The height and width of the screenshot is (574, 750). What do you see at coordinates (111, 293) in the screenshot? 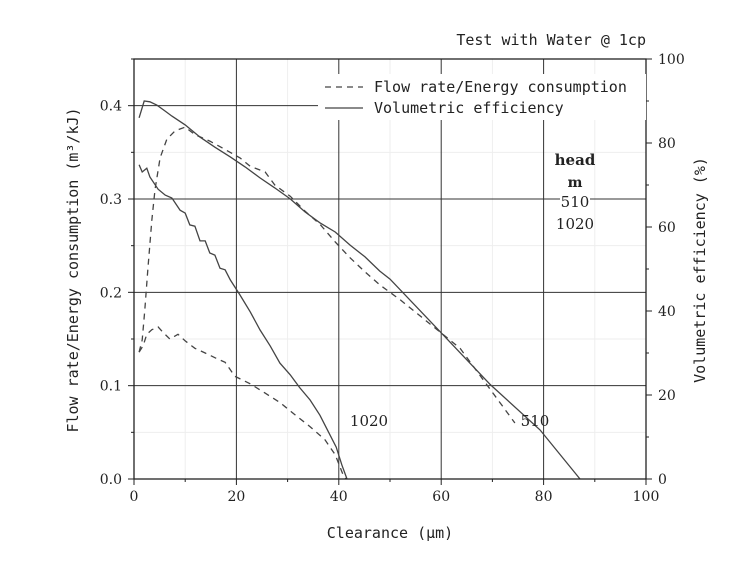
I see `y-left-tick-label: 0.2` at bounding box center [111, 293].